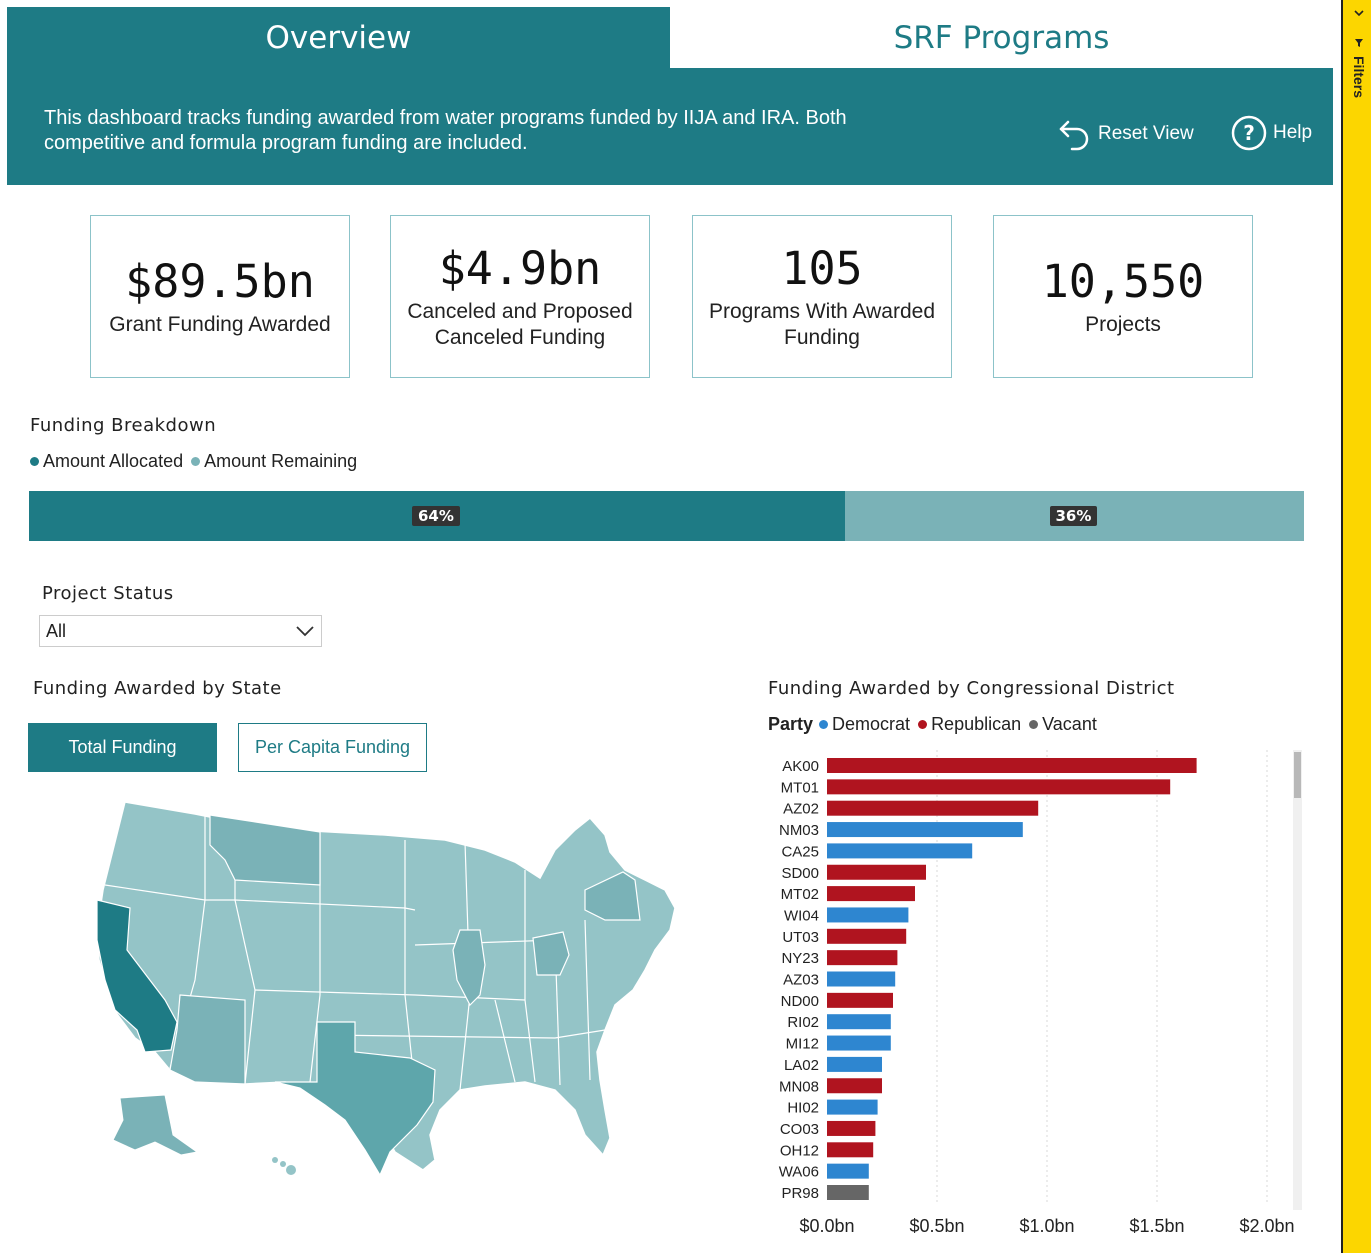 The width and height of the screenshot is (1371, 1253). Describe the element at coordinates (1123, 281) in the screenshot. I see `kpi-value: 10,550` at that location.